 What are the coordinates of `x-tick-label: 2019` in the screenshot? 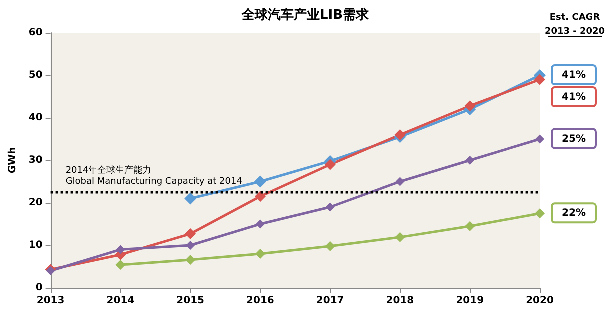 It's located at (470, 301).